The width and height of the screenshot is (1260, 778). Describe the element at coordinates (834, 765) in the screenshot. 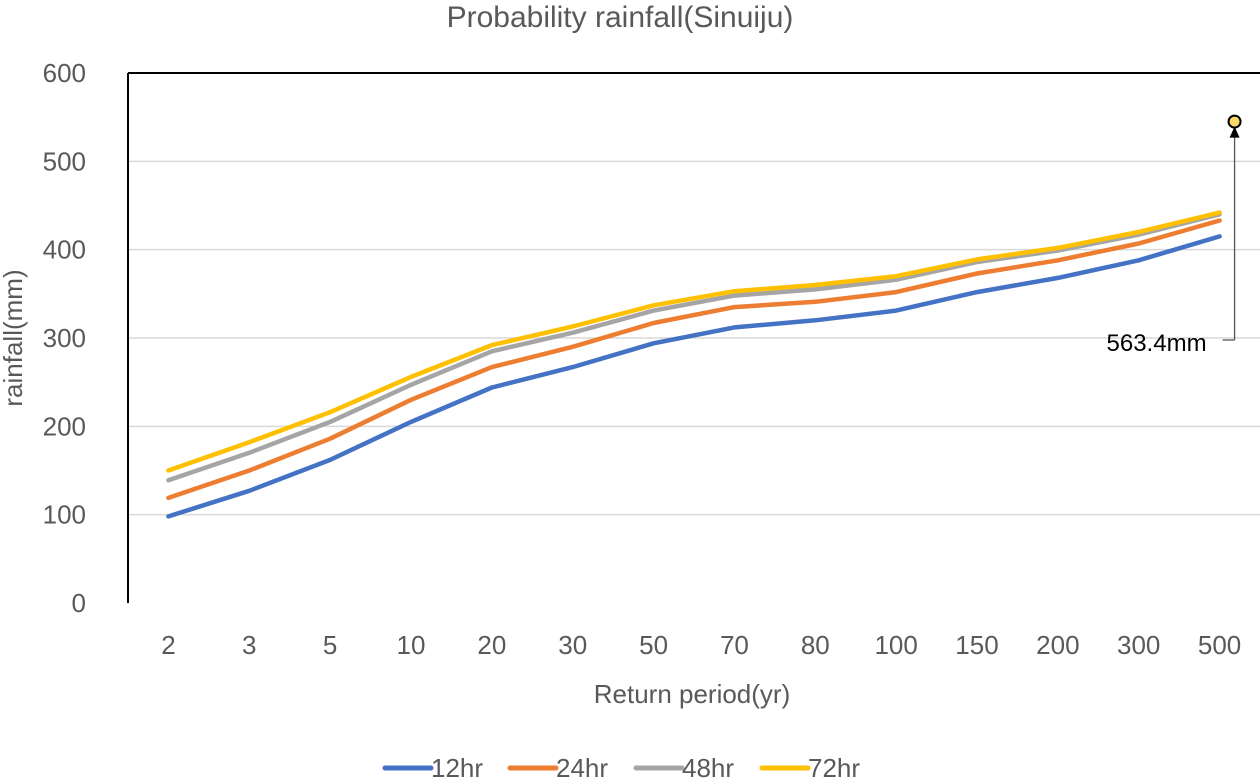

I see `legend-label-72hr: 72hr` at that location.